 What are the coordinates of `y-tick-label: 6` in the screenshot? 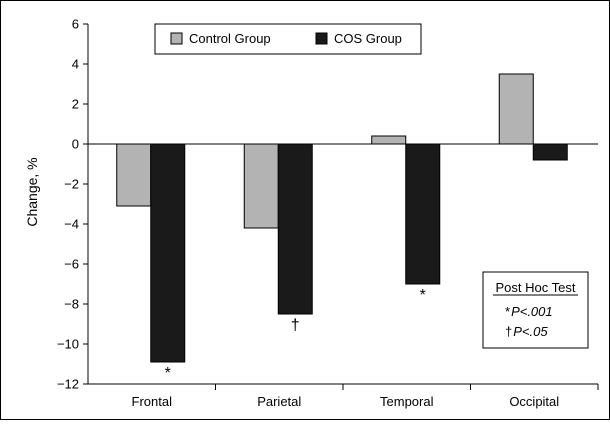 It's located at (75, 24).